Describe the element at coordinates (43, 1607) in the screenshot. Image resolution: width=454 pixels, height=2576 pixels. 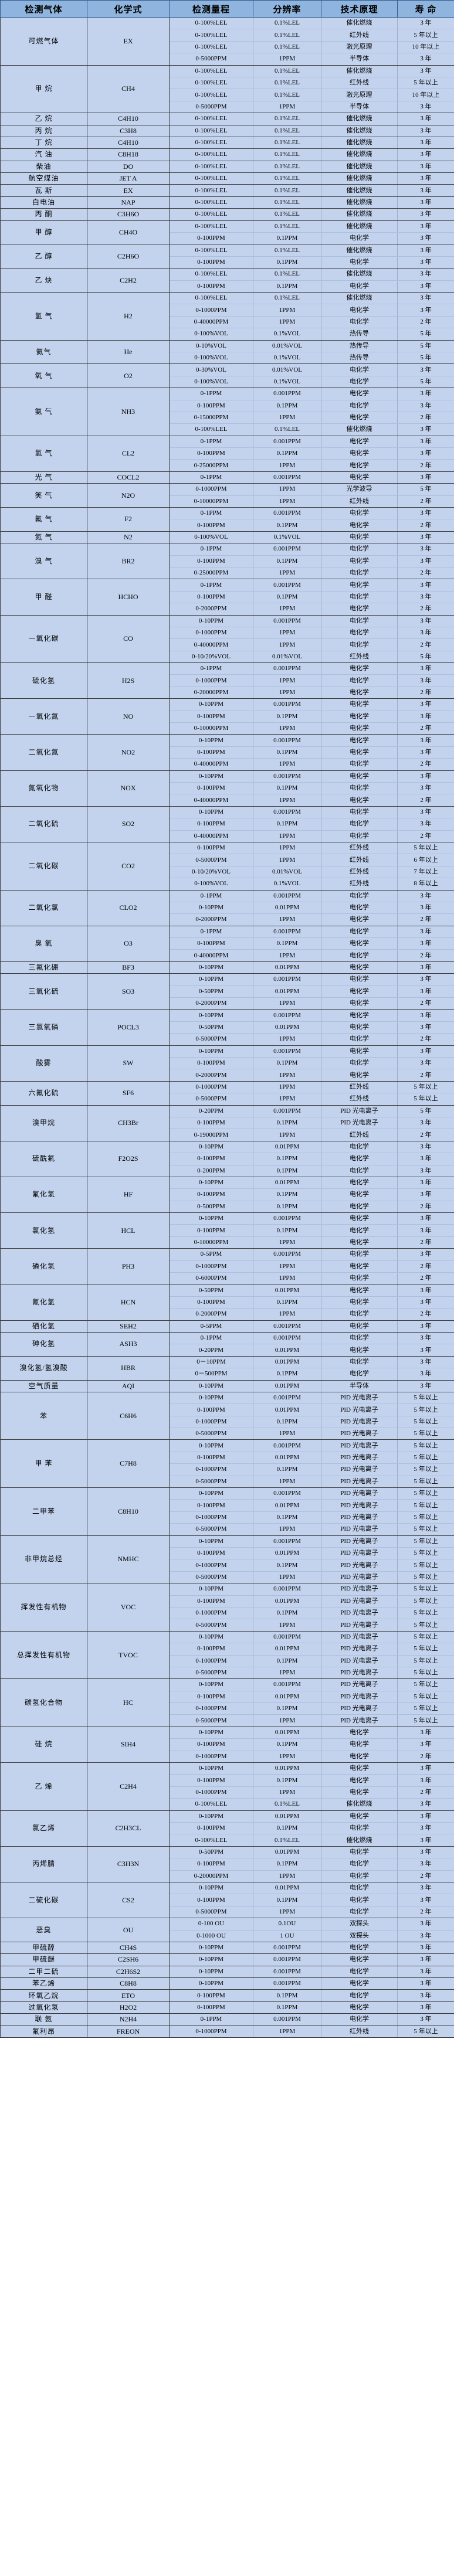
I see `gas-name-cell: 挥发性有机物` at that location.